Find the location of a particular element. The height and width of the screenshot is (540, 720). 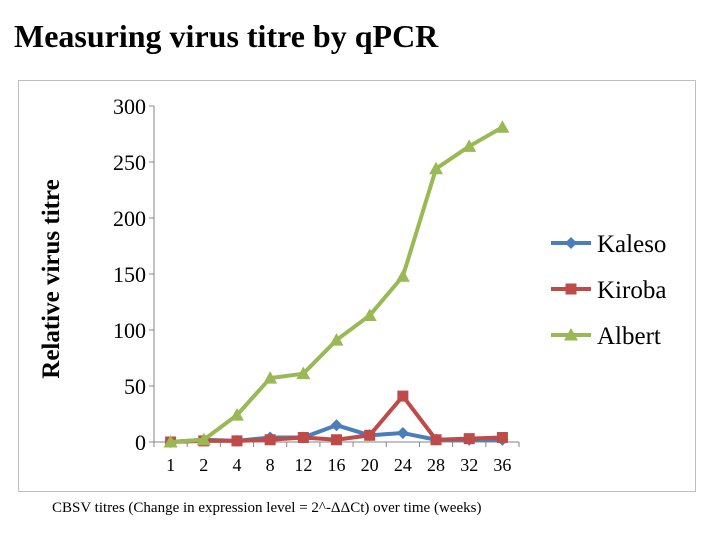

x-tick-label: 32 is located at coordinates (469, 465).